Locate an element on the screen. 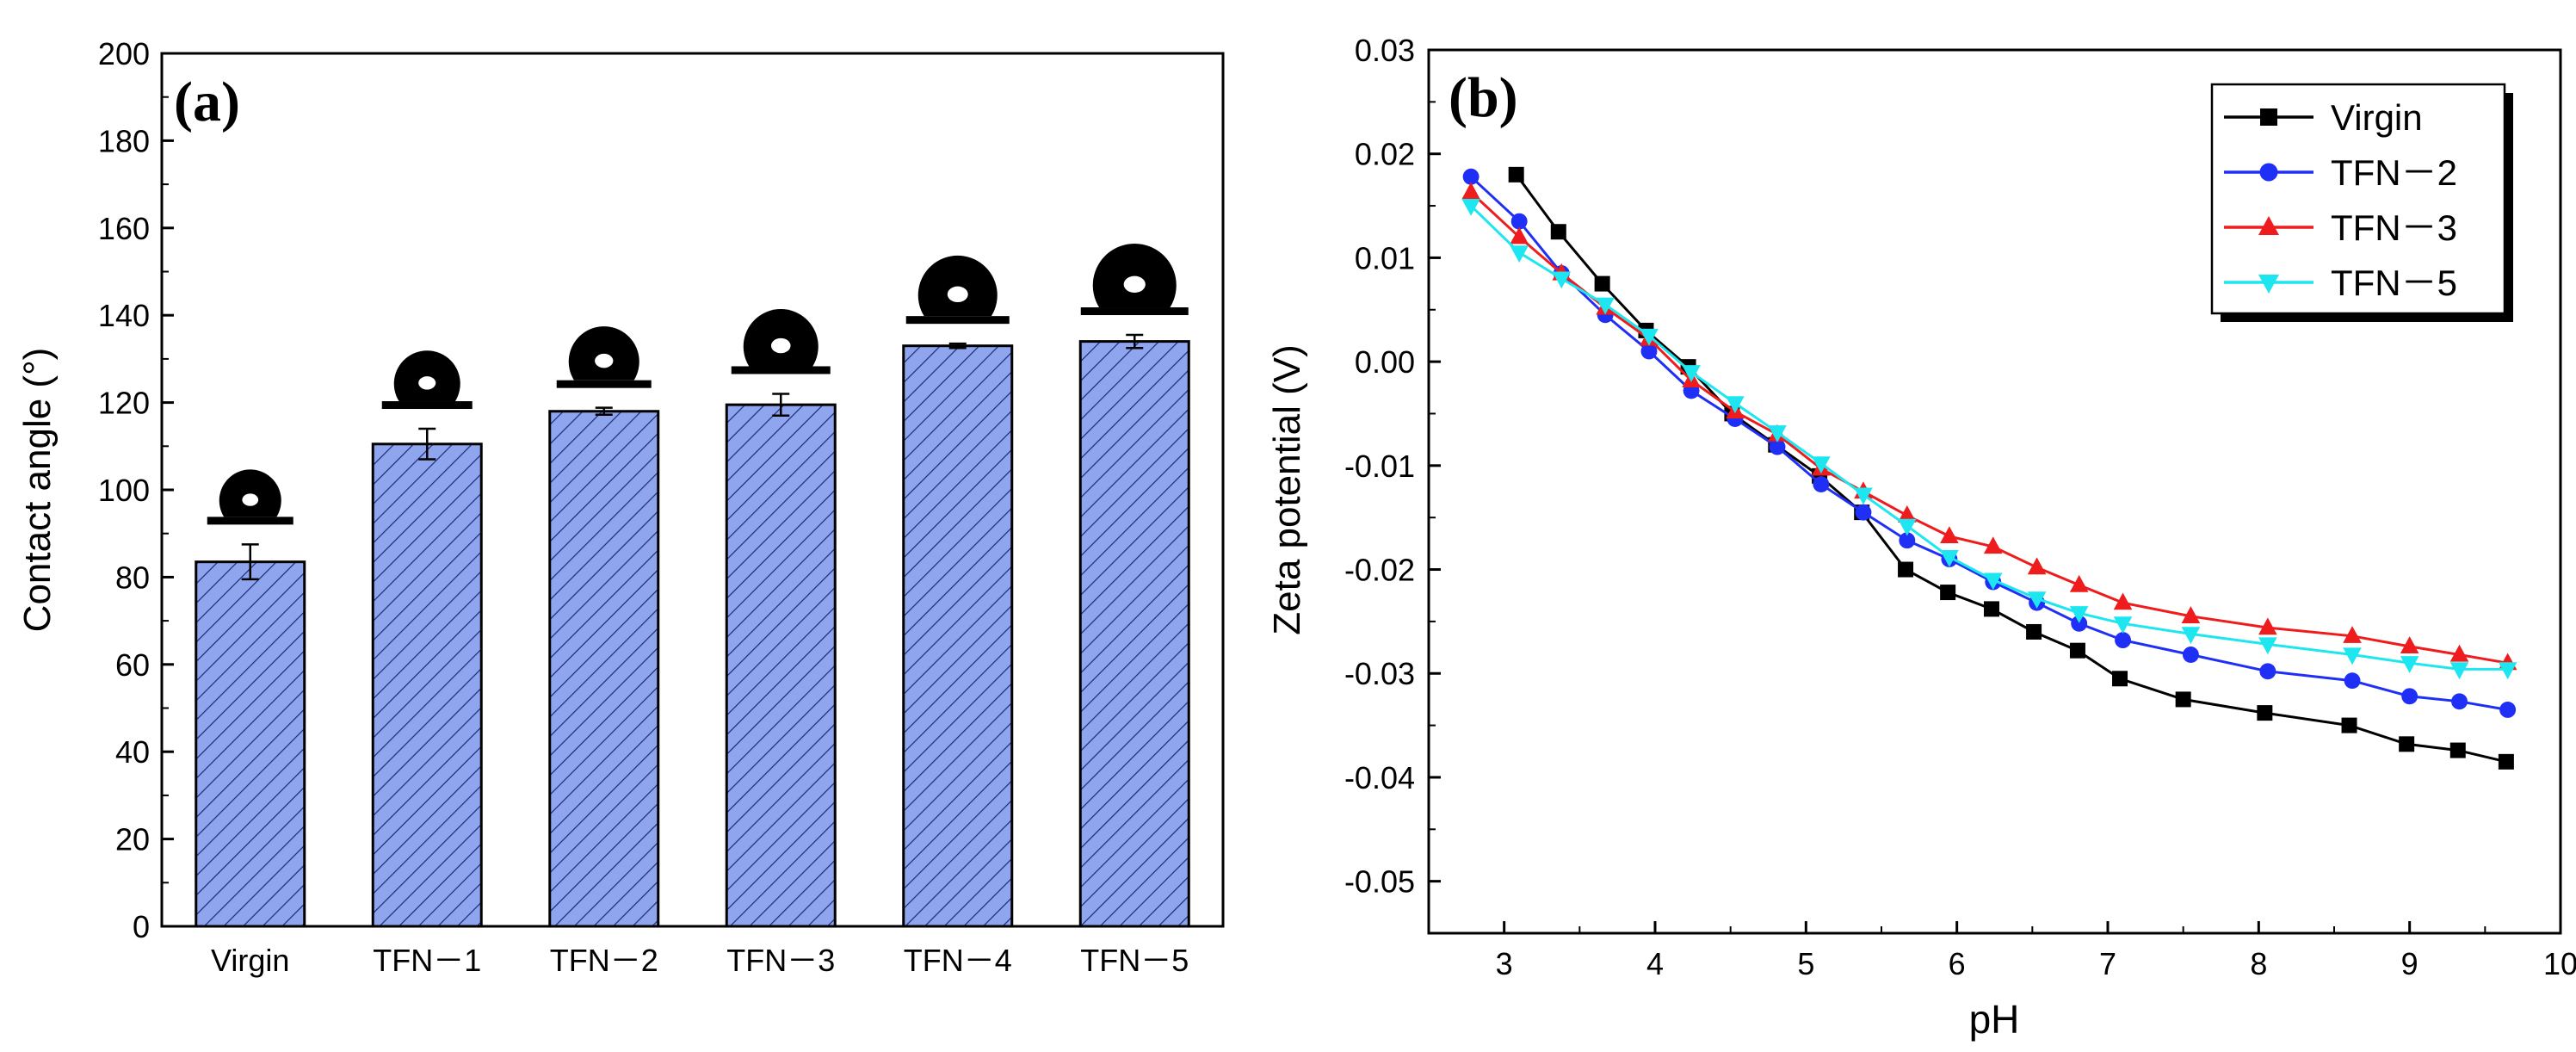 This screenshot has height=1052, width=2576. legend-b: Virgin TFN－2 TFN－3 TFN－5 is located at coordinates (2361, 203).